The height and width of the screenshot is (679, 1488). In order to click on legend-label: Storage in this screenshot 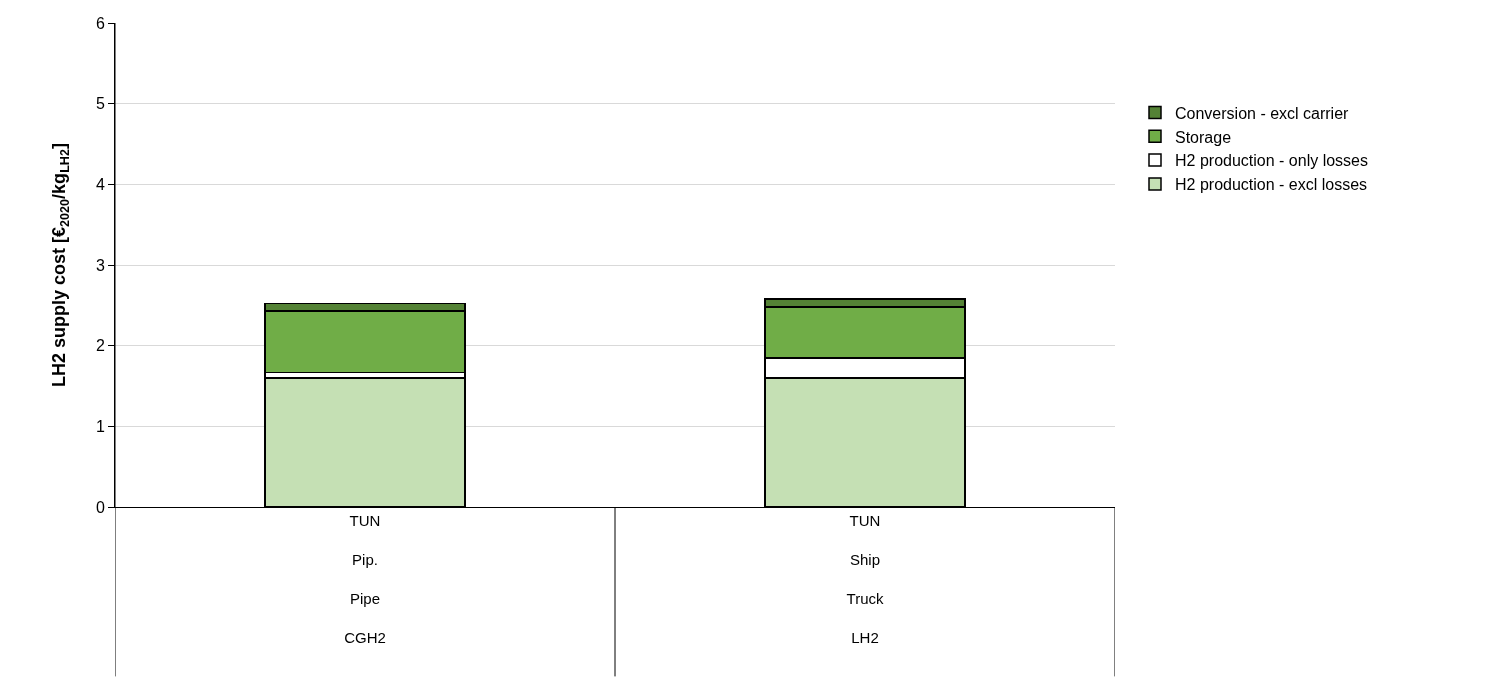, I will do `click(1203, 137)`.